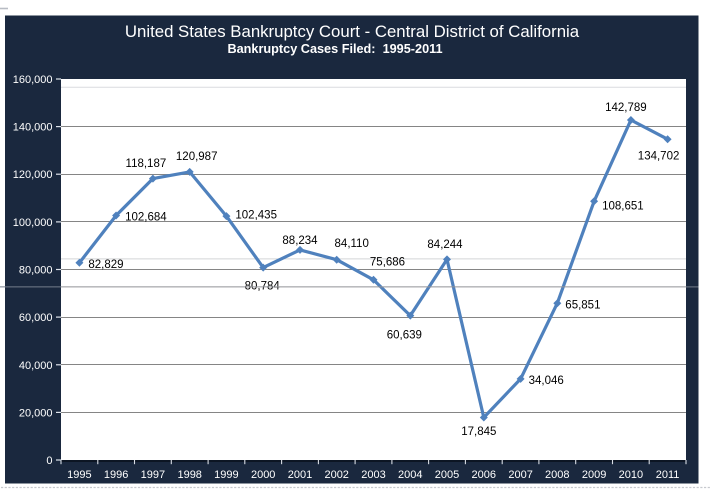 The height and width of the screenshot is (496, 710). Describe the element at coordinates (33, 223) in the screenshot. I see `svg-text: 100,000` at that location.